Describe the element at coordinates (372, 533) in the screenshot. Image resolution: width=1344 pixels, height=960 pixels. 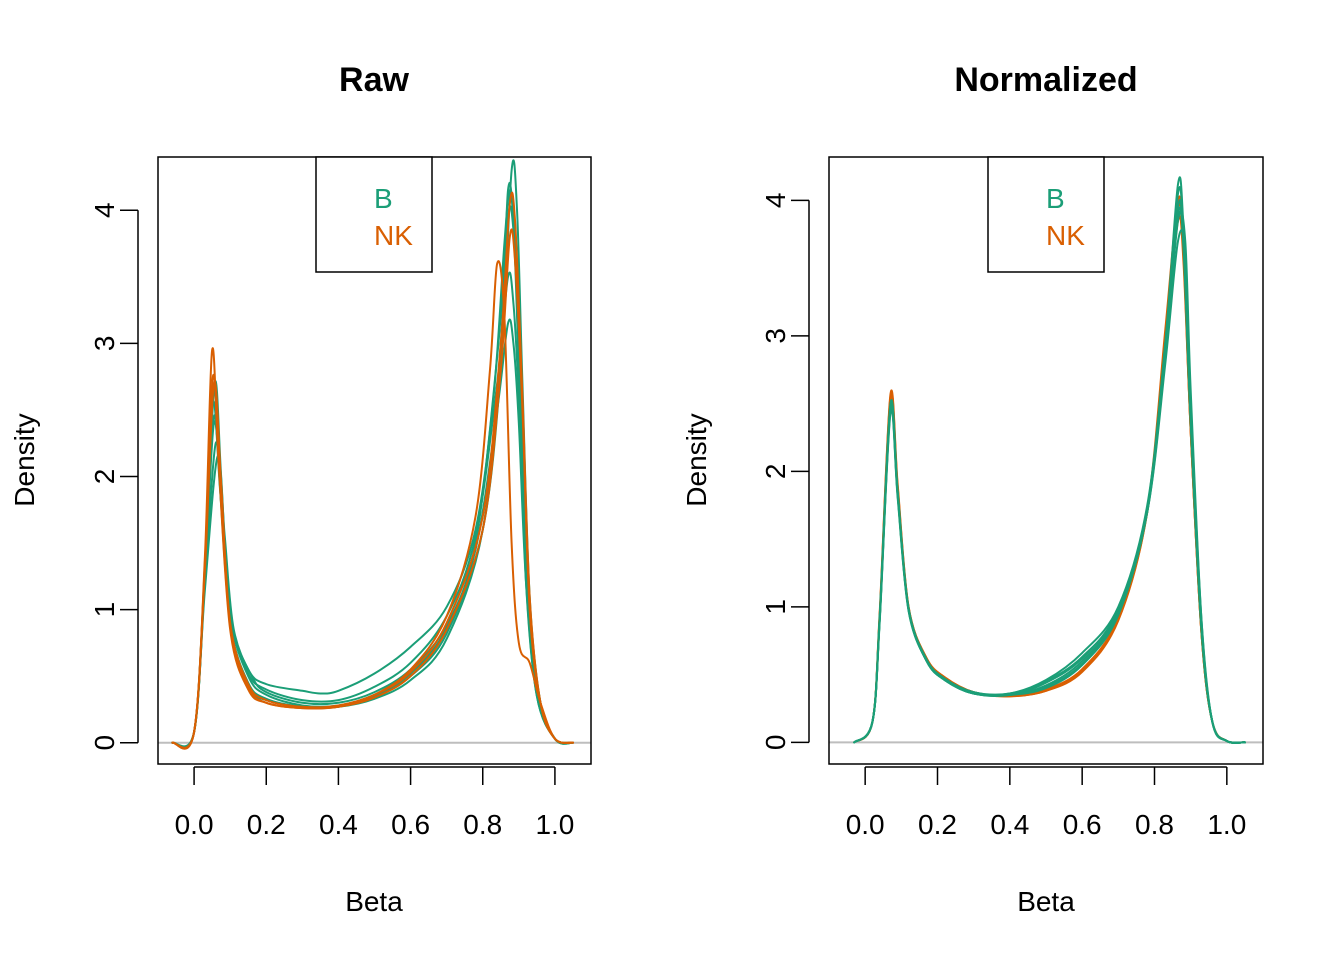
I see `density-curve-b` at that location.